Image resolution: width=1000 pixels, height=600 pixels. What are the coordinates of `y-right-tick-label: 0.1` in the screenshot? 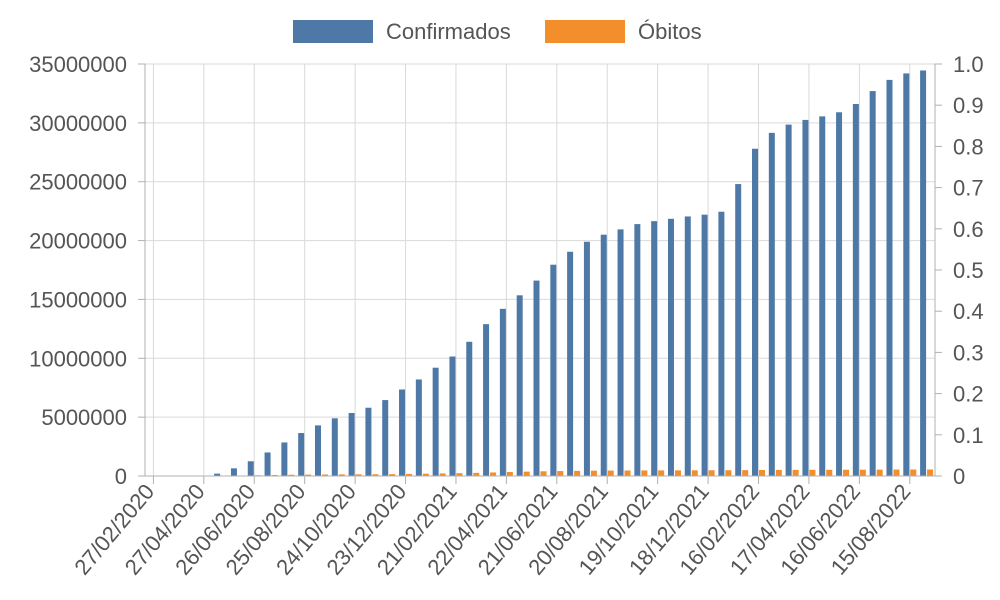 It's located at (968, 435).